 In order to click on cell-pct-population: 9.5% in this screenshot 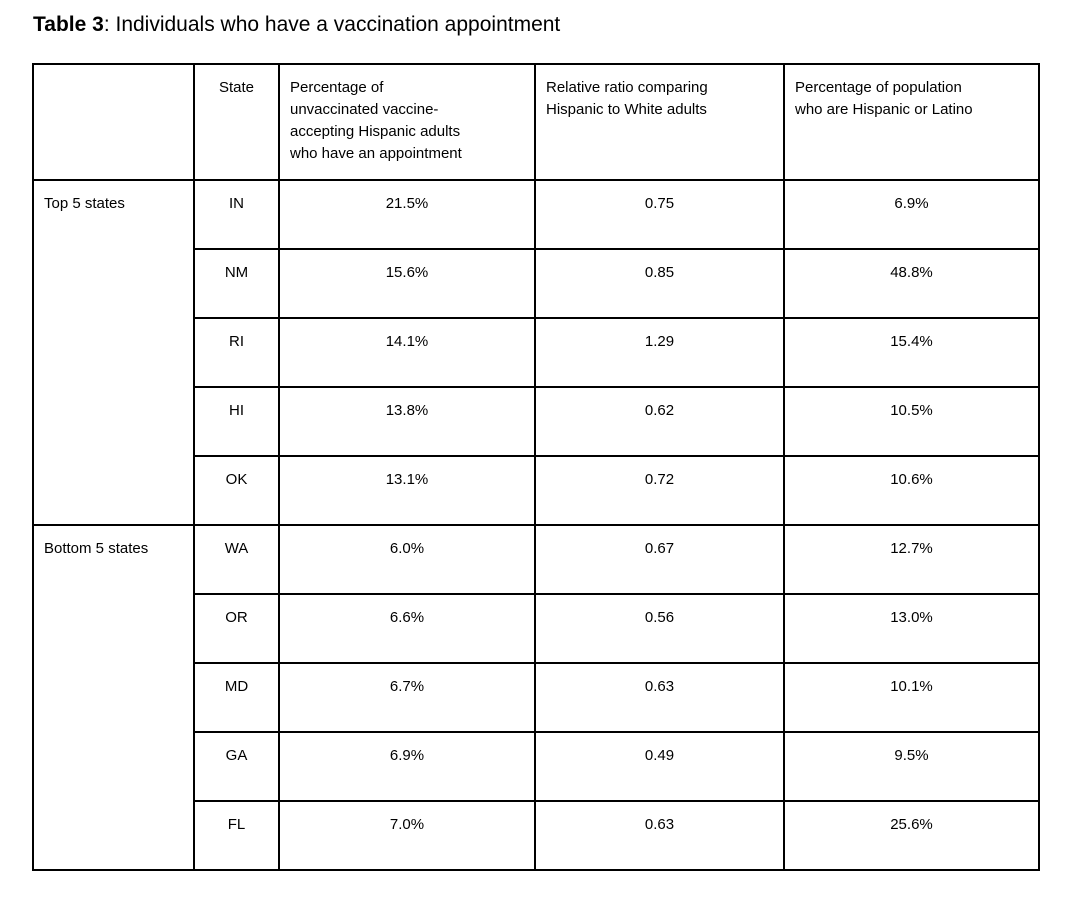, I will do `click(911, 766)`.